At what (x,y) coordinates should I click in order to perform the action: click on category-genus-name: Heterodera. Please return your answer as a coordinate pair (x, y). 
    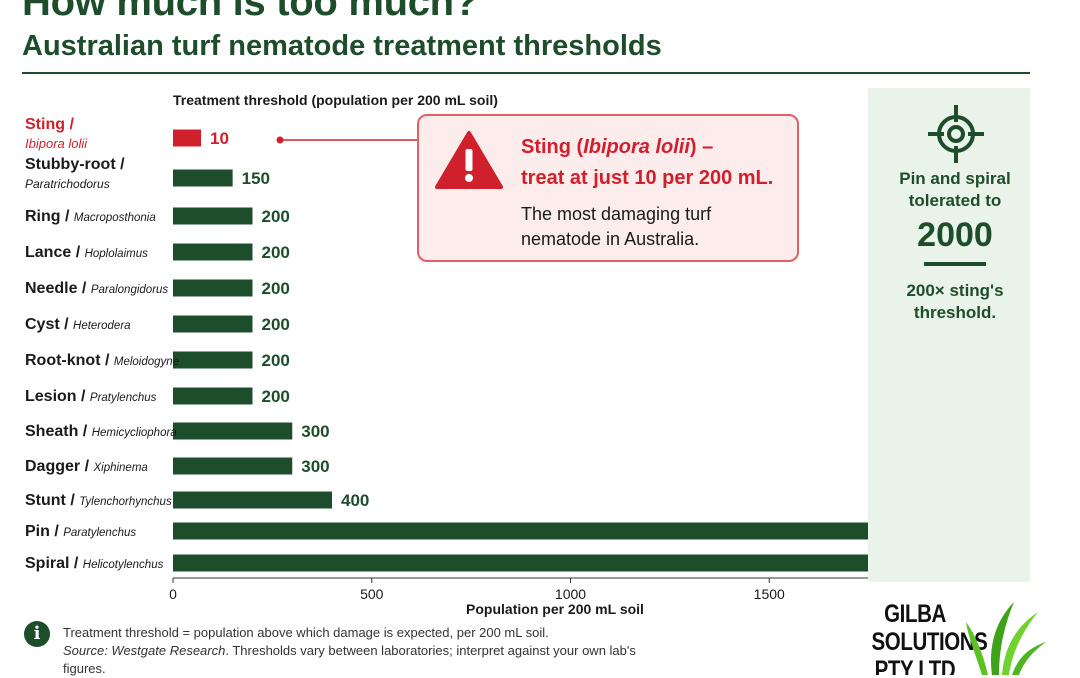
    Looking at the image, I should click on (102, 326).